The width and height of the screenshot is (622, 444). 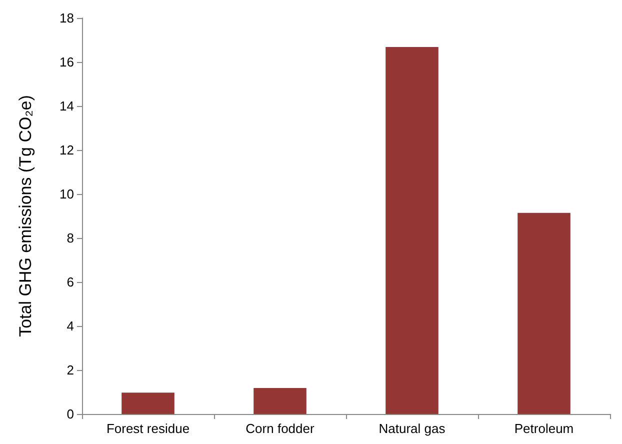 I want to click on y-tick-label: 4, so click(x=70, y=326).